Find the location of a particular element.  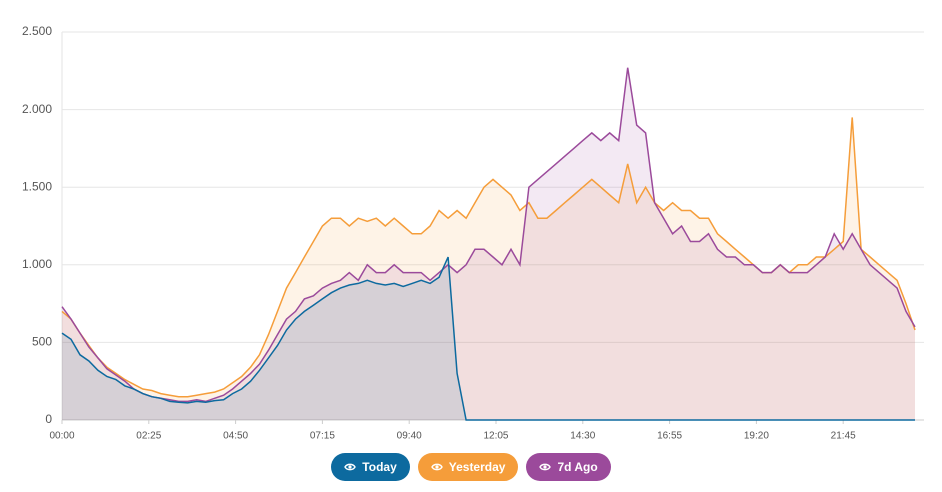

x-tick-label: 04:50 is located at coordinates (235, 436).